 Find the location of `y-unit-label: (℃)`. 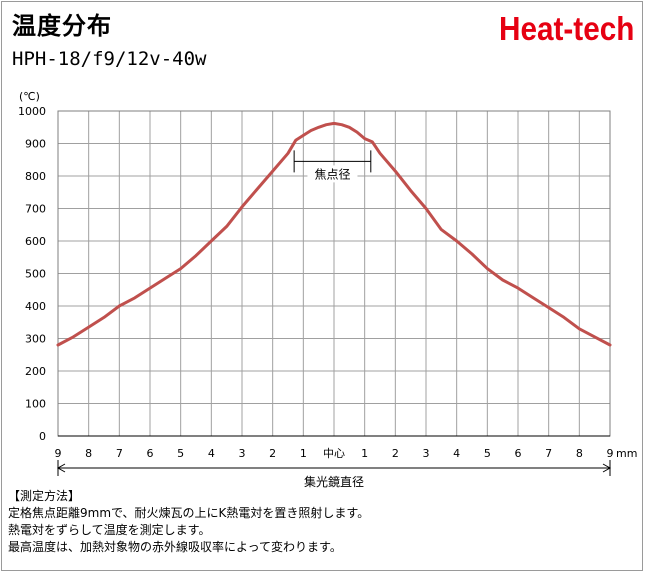

y-unit-label: (℃) is located at coordinates (29, 96).